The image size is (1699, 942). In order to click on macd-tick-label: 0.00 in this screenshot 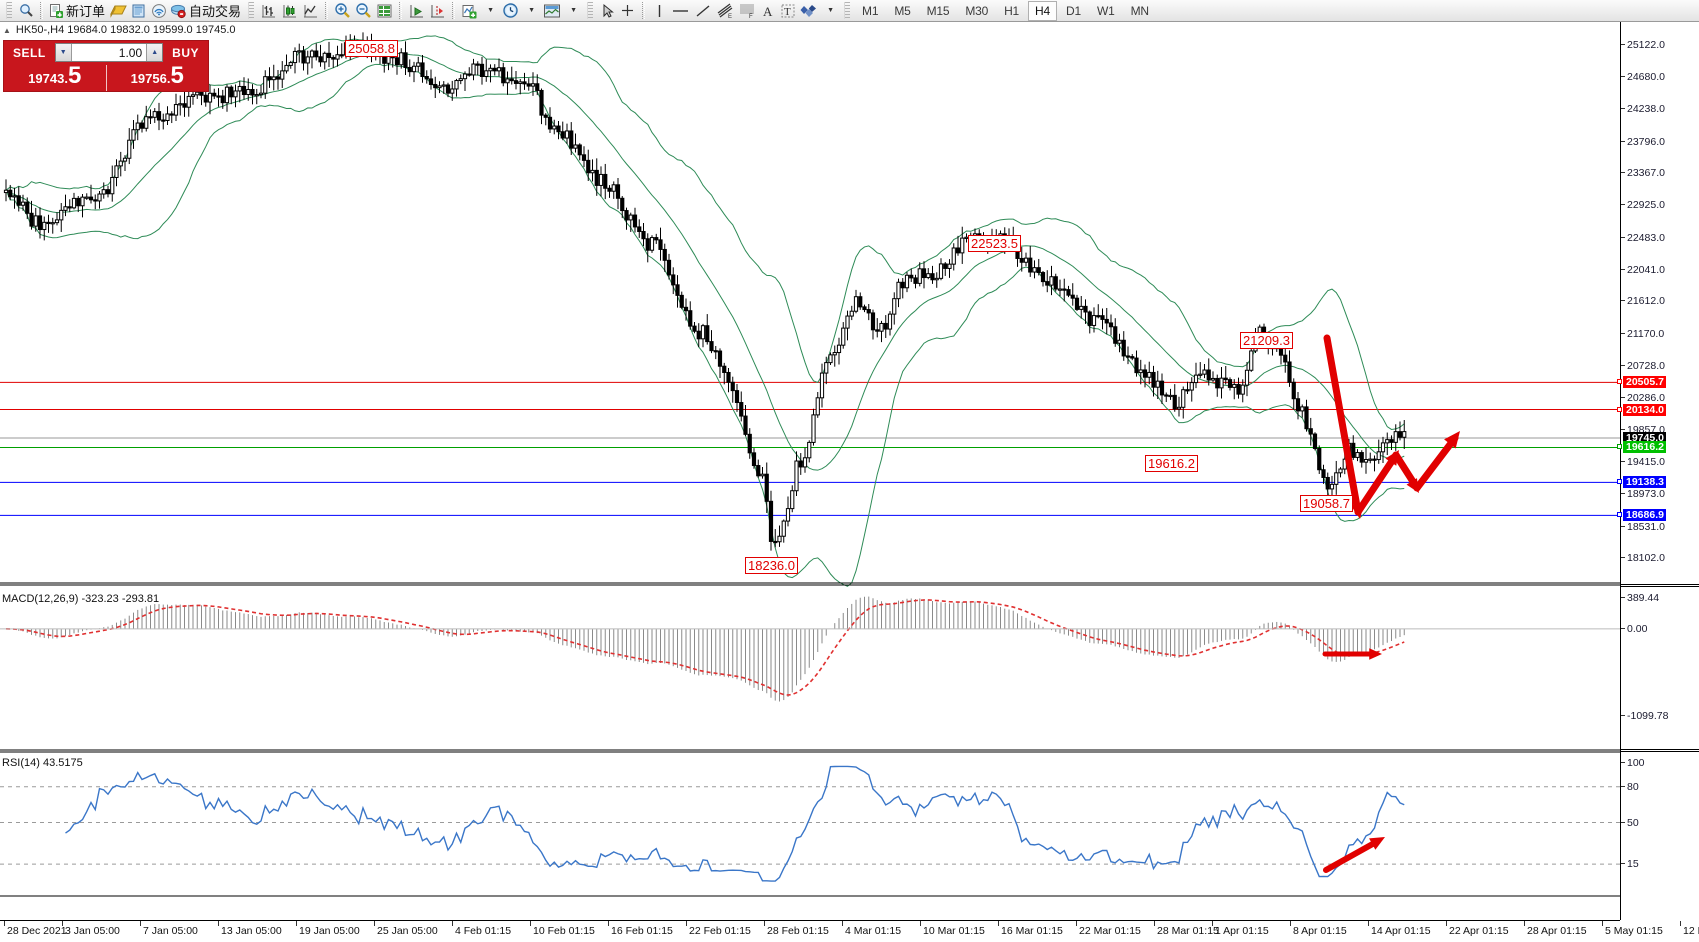, I will do `click(1637, 628)`.